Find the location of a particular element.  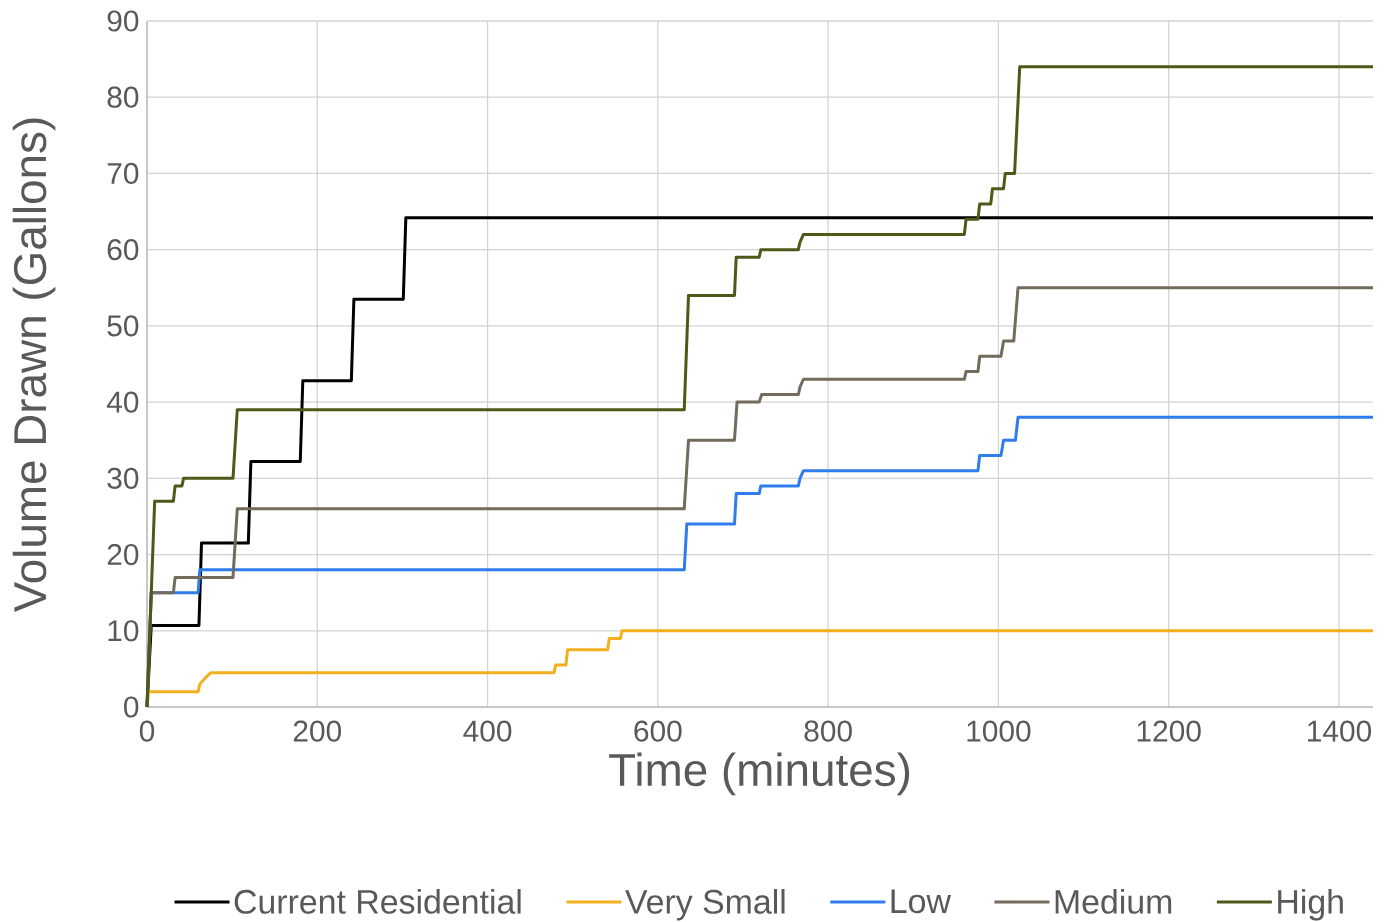

y-tick-label: 70 is located at coordinates (123, 173).